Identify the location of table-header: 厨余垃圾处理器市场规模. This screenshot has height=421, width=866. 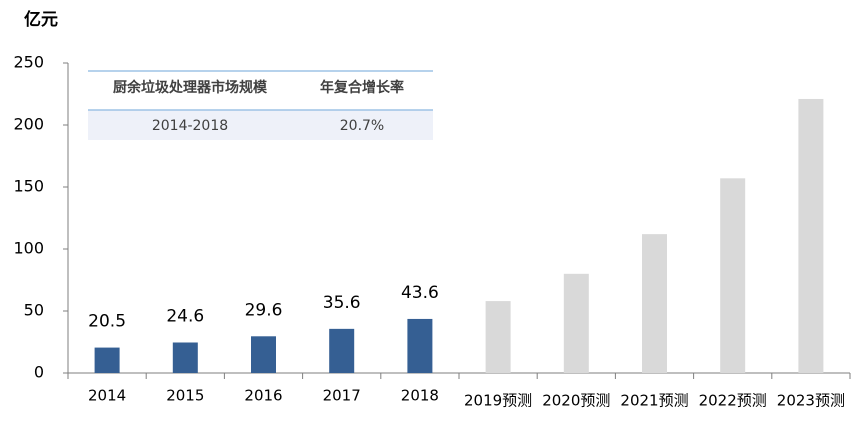
(190, 87).